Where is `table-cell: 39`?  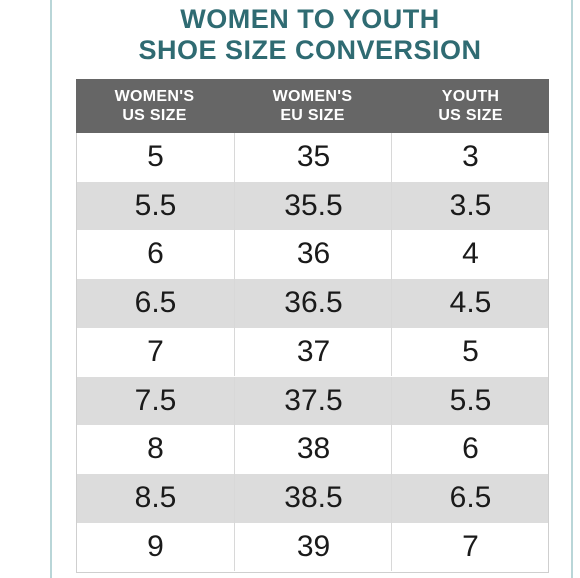 table-cell: 39 is located at coordinates (313, 547).